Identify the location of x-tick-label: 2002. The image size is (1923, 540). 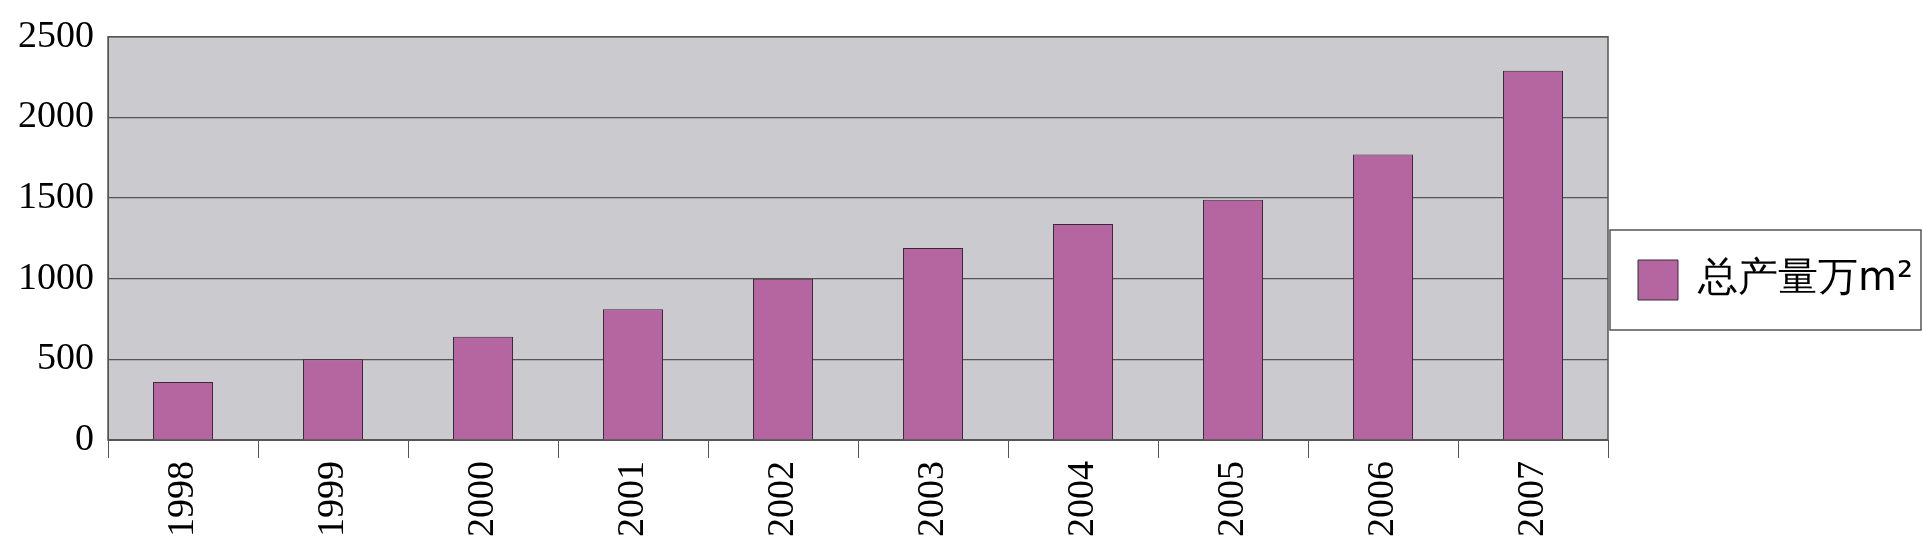
(779, 499).